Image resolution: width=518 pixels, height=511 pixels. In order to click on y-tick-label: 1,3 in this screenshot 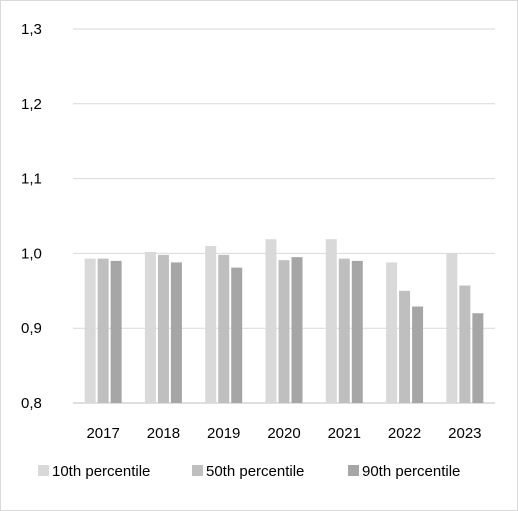, I will do `click(31, 29)`.